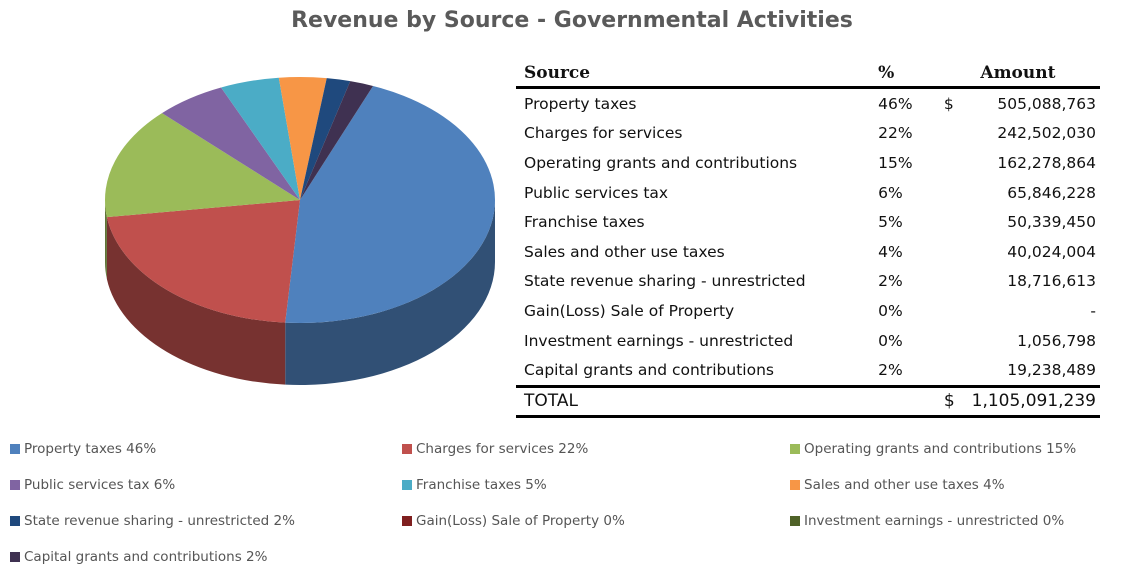 The width and height of the screenshot is (1144, 574). Describe the element at coordinates (1051, 281) in the screenshot. I see `row-amount: 18,716,613` at that location.